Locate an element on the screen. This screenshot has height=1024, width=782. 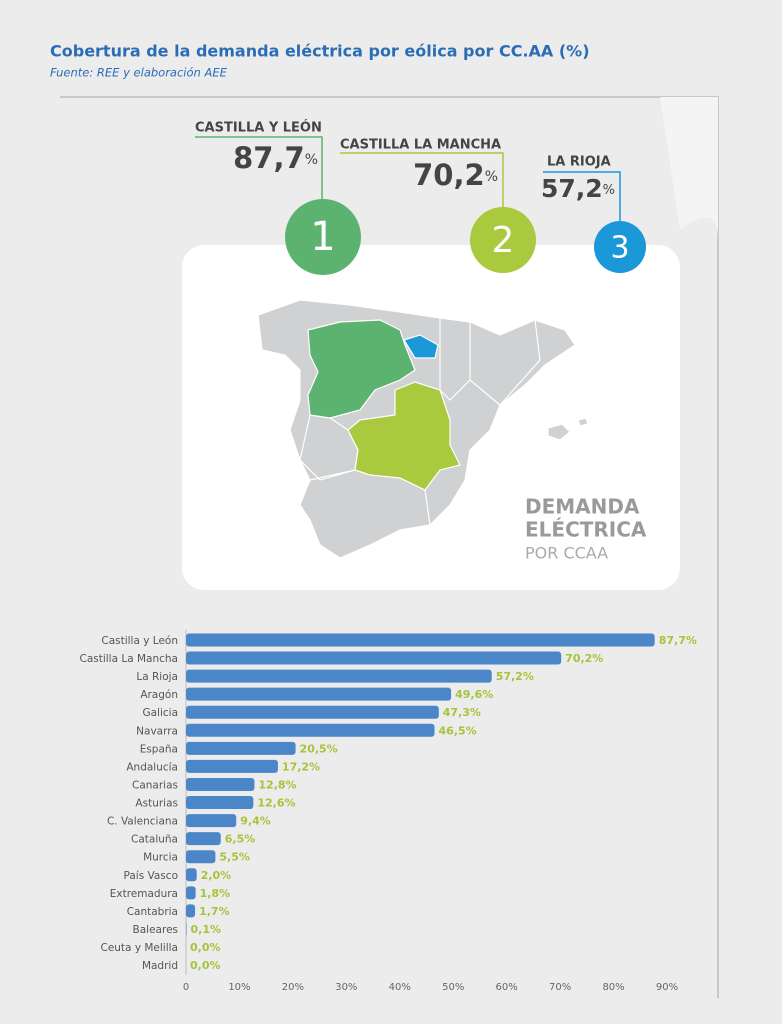
value-label: 9,4% is located at coordinates (255, 821).